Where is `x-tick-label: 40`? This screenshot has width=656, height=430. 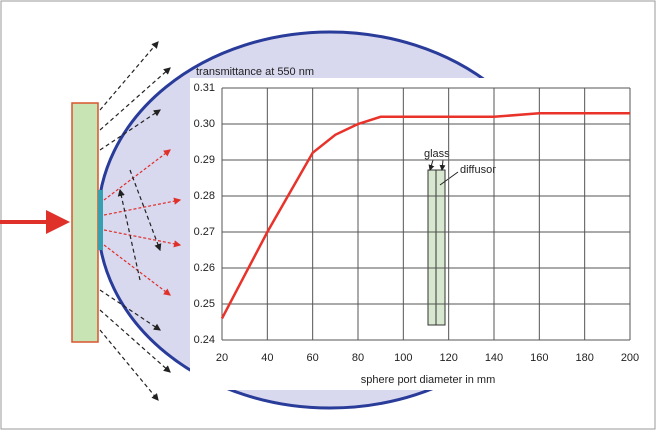 x-tick-label: 40 is located at coordinates (267, 358).